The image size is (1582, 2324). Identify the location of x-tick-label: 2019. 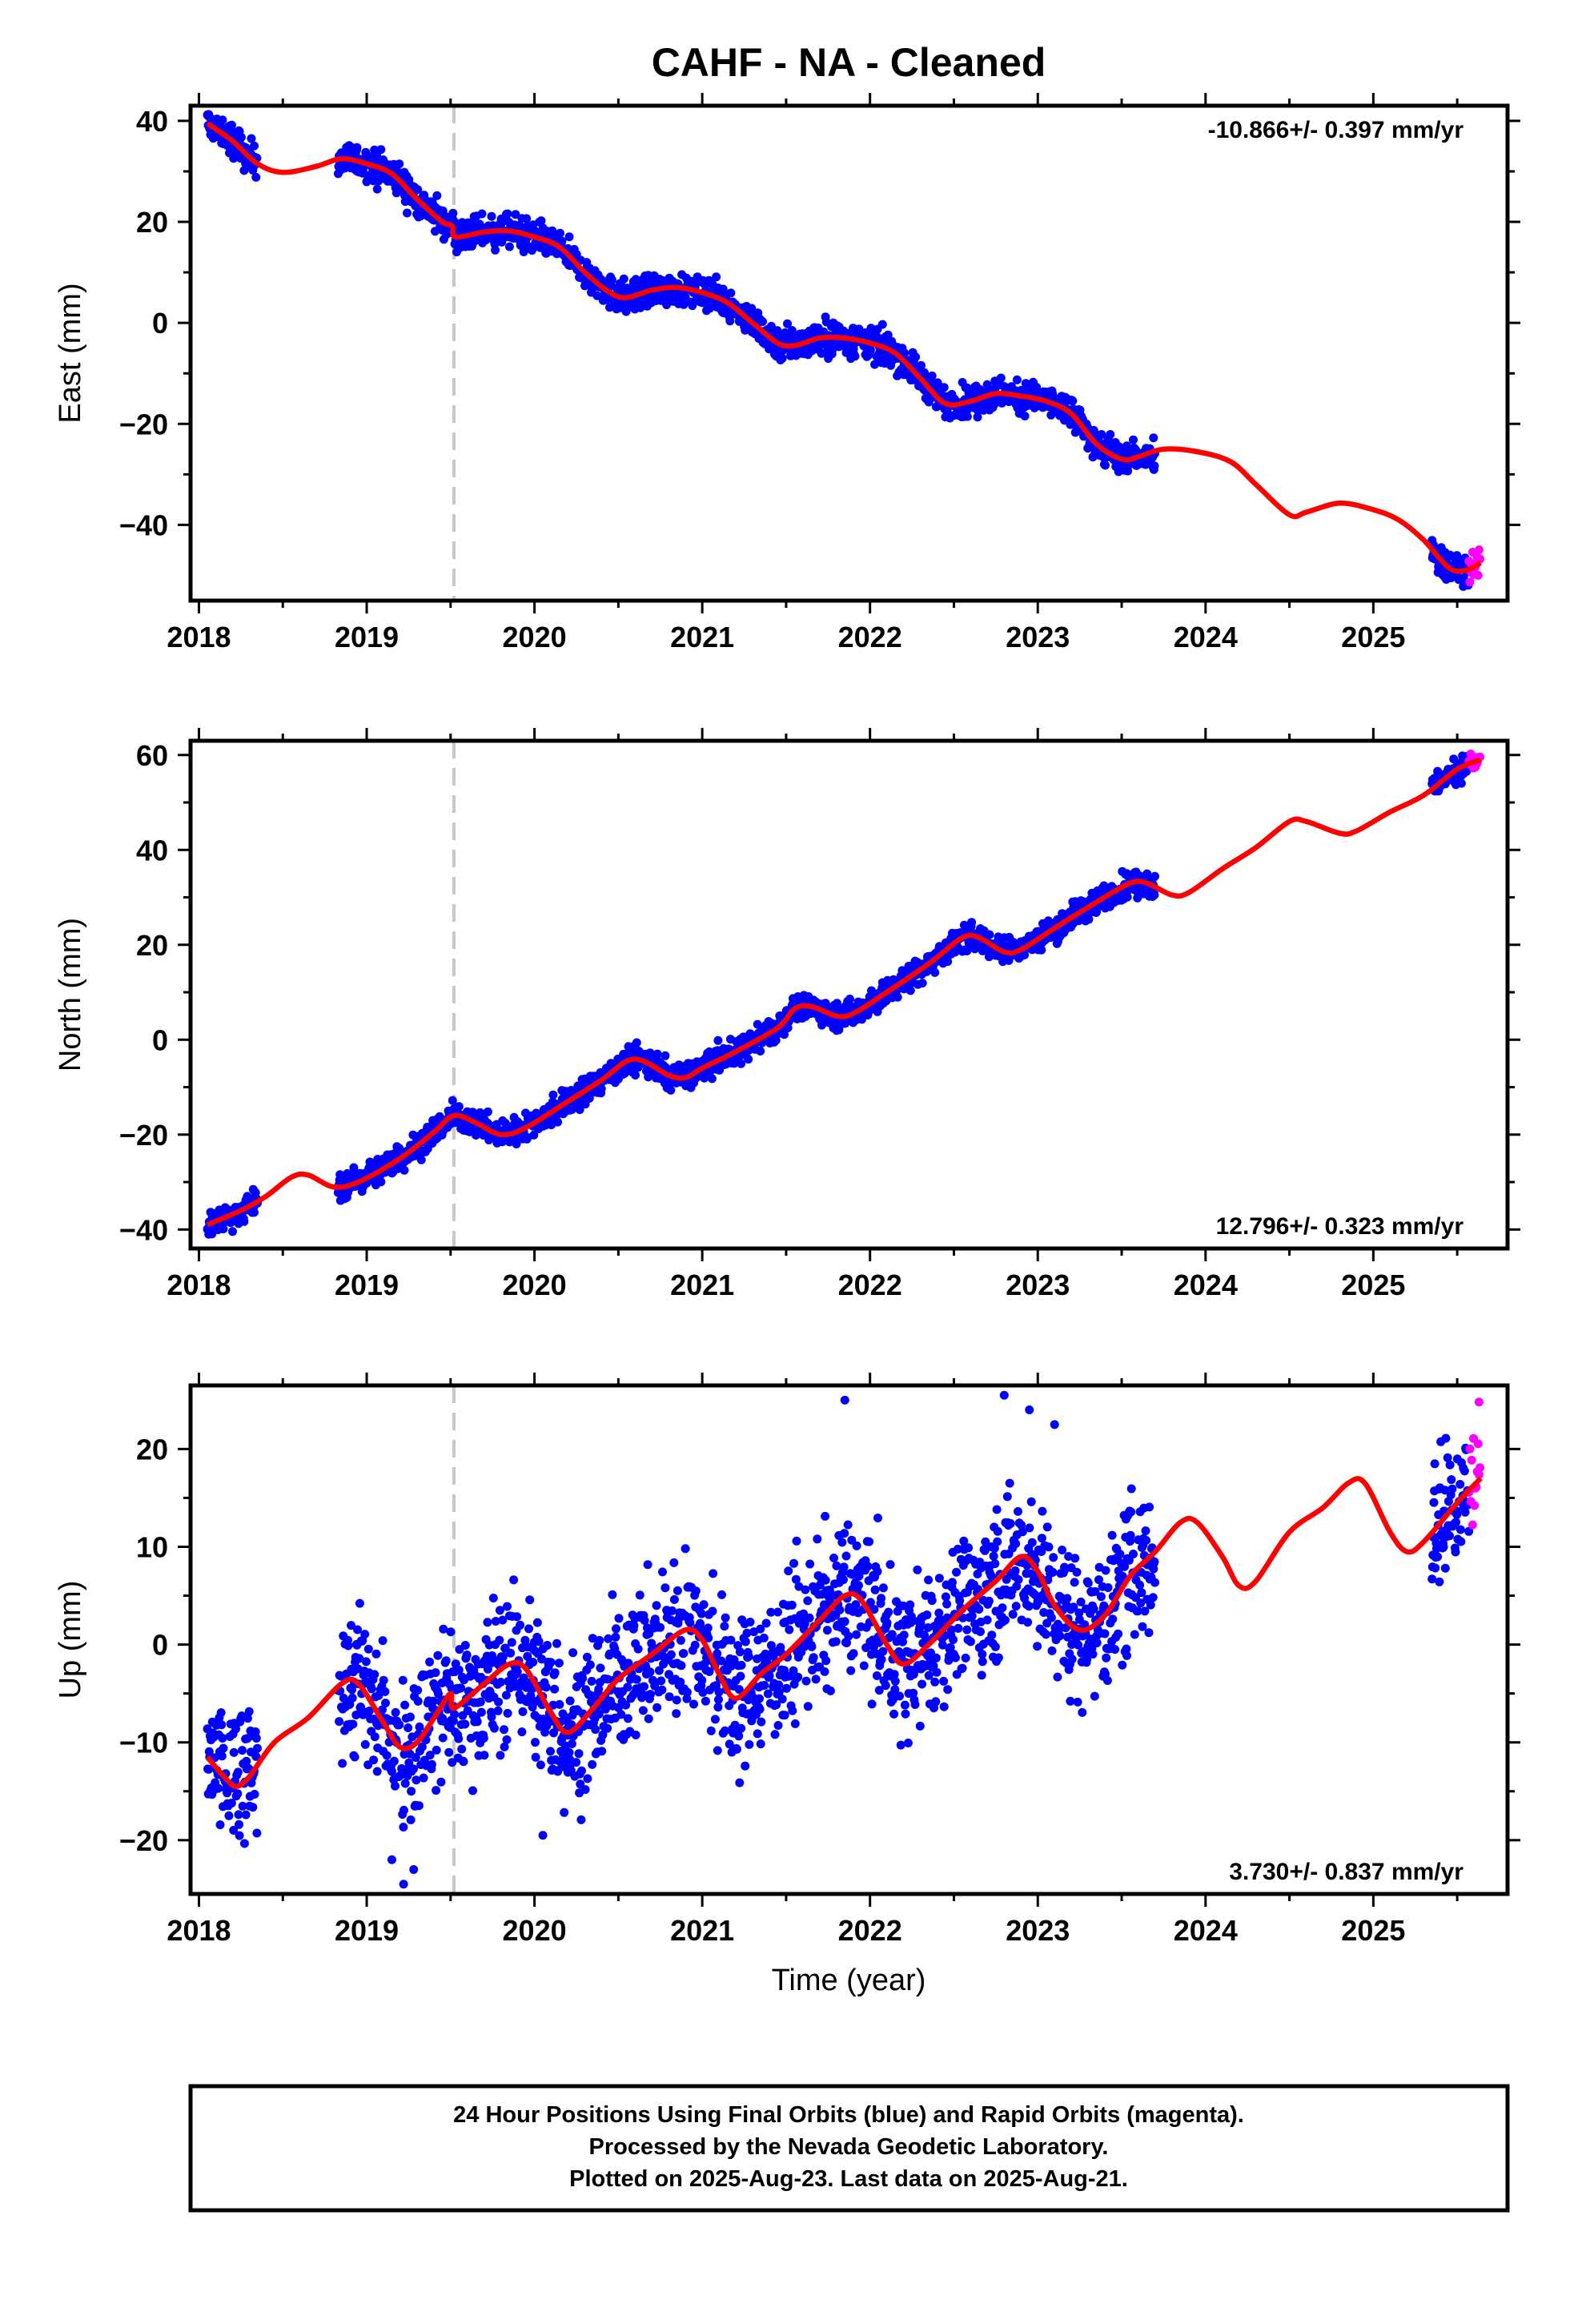
(367, 637).